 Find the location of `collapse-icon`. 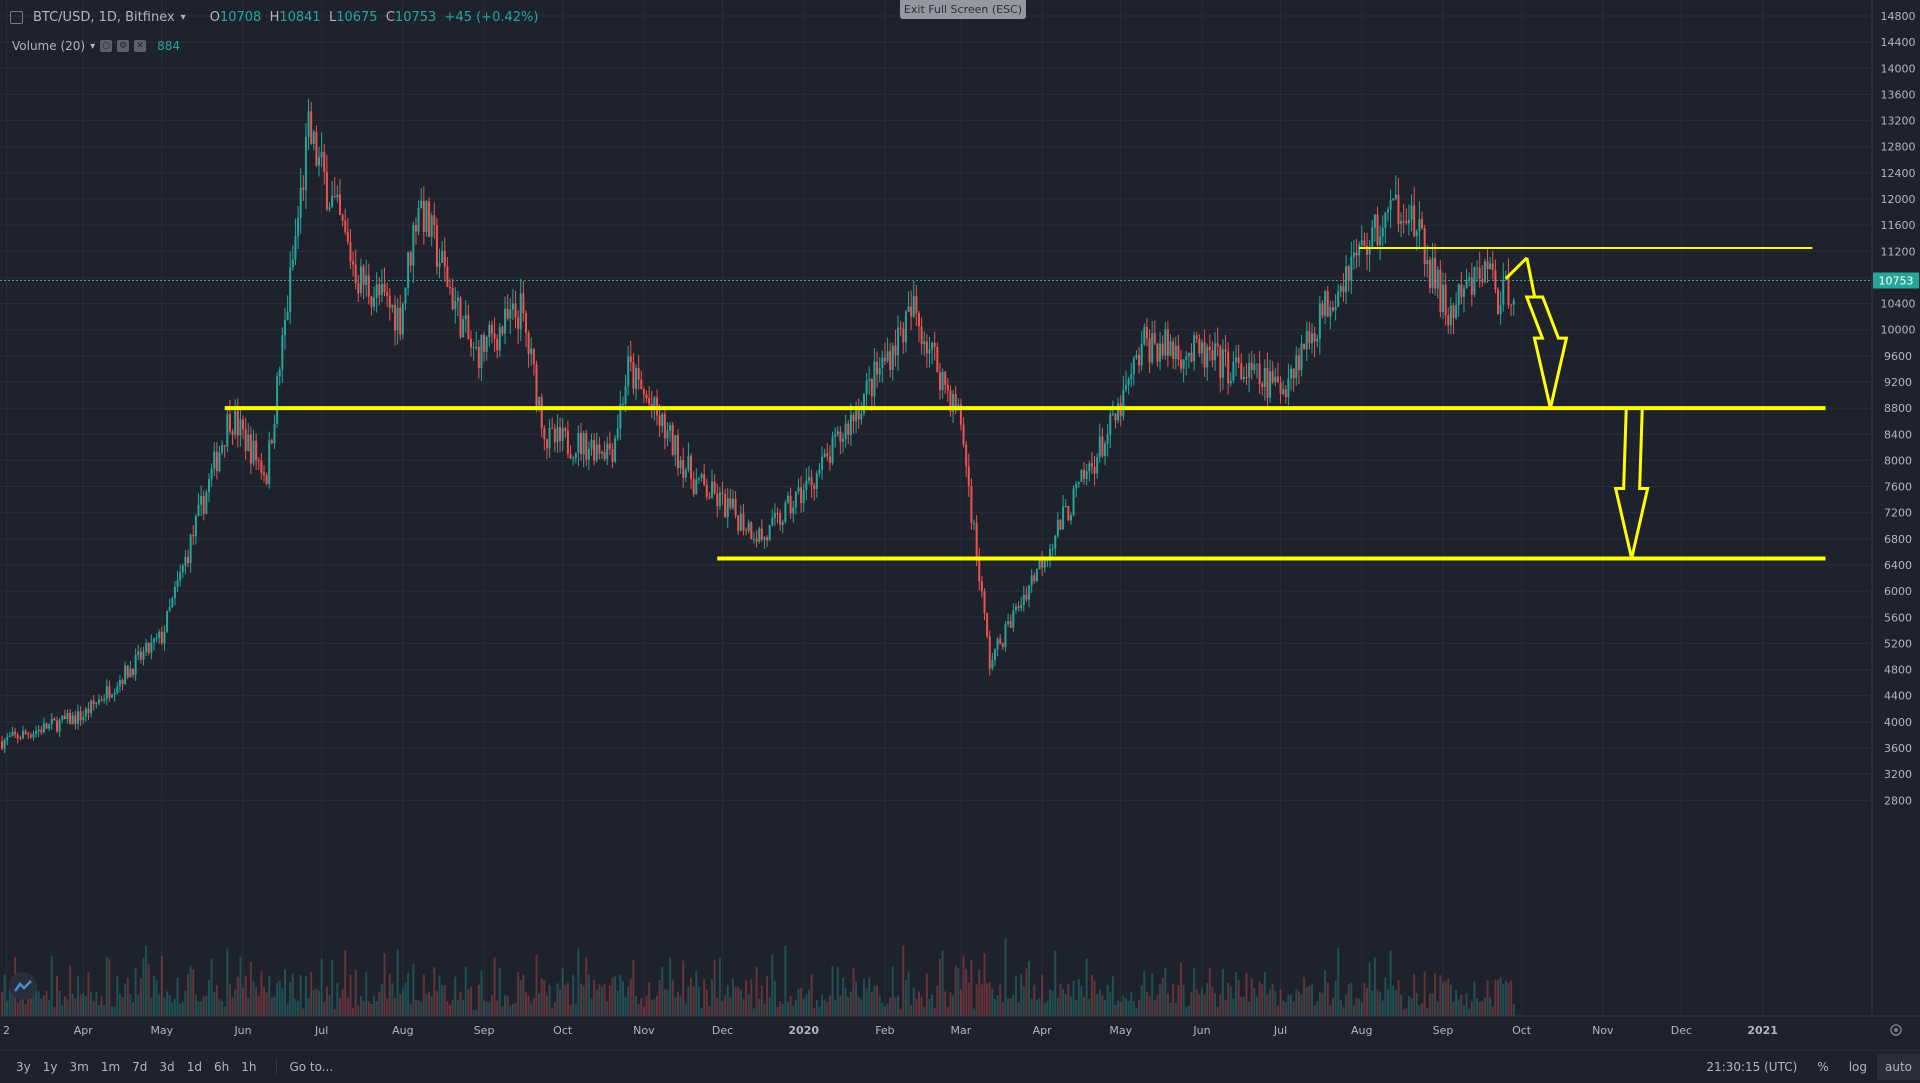

collapse-icon is located at coordinates (16, 17).